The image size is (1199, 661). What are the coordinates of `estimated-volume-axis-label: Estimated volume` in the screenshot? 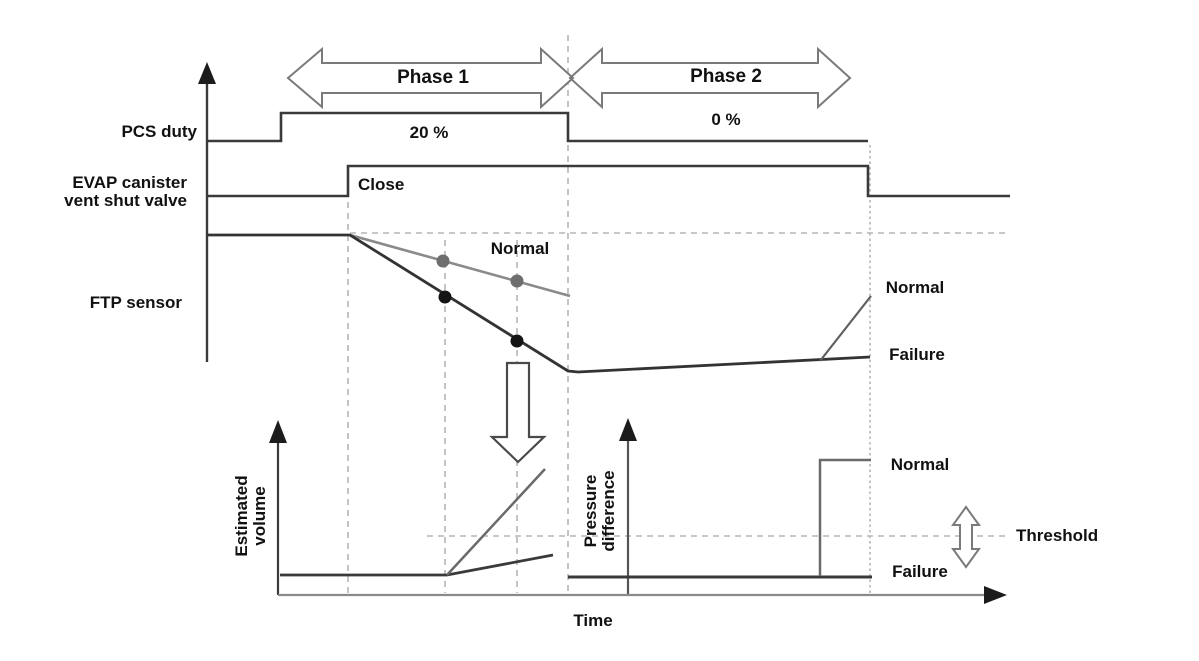 It's located at (250, 516).